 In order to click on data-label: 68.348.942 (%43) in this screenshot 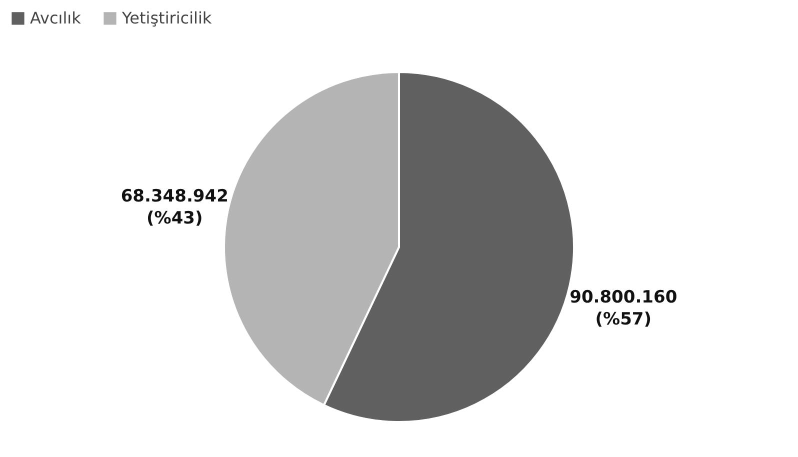, I will do `click(174, 207)`.